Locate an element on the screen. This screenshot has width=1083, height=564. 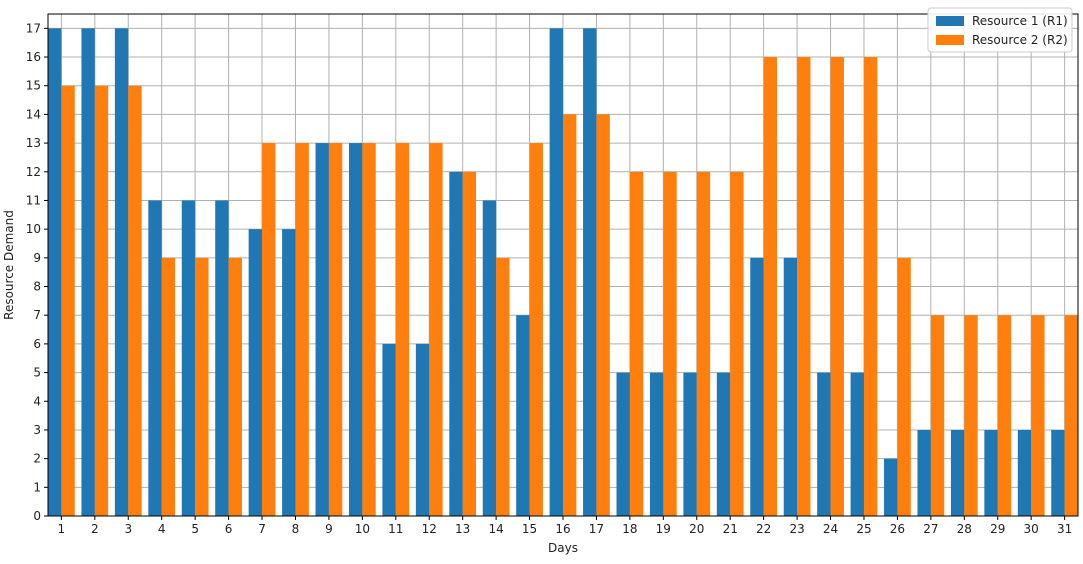
y-tick-label: 6 is located at coordinates (37, 344).